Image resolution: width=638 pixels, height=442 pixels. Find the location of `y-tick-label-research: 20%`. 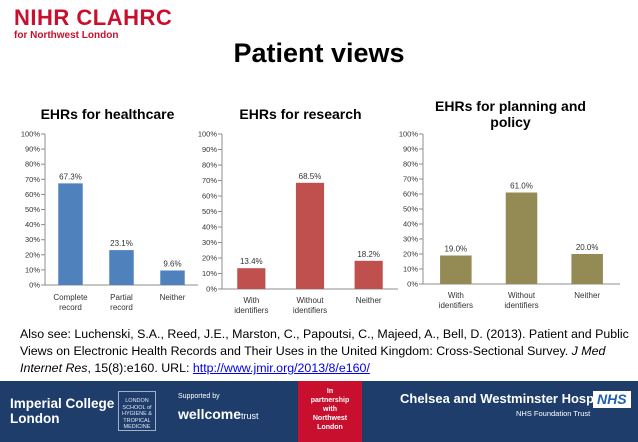

y-tick-label-research: 20% is located at coordinates (209, 258).